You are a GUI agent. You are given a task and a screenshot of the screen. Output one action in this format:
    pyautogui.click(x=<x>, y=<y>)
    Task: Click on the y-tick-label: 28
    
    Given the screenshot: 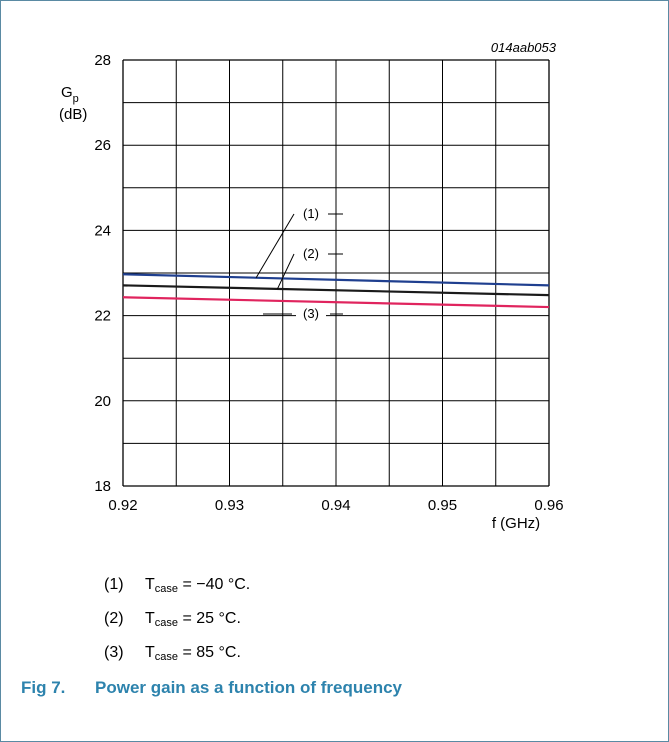 What is the action you would take?
    pyautogui.click(x=102, y=60)
    